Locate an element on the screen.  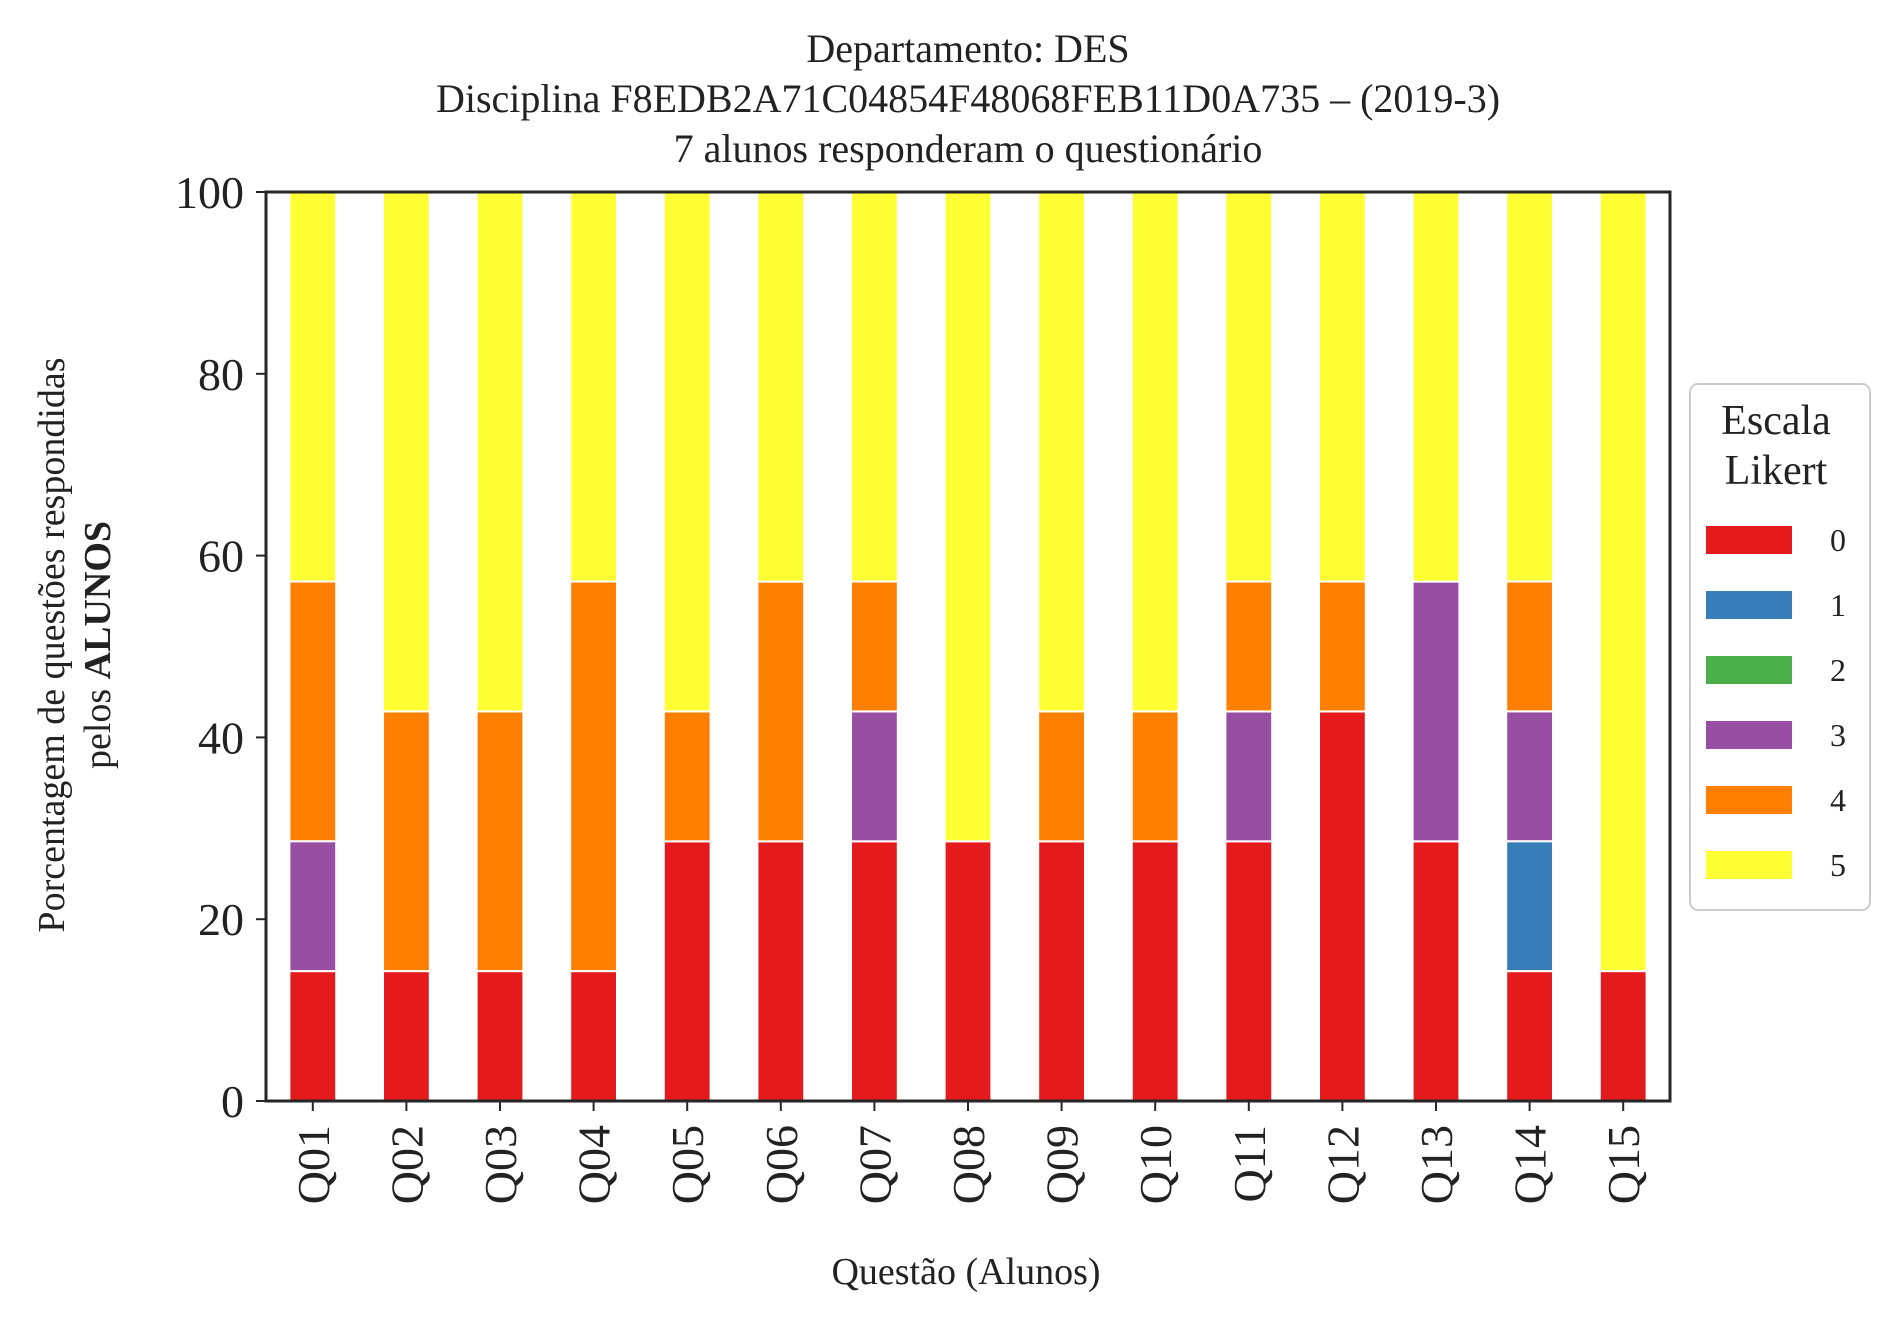
x-tick-label: Q02 is located at coordinates (406, 1164).